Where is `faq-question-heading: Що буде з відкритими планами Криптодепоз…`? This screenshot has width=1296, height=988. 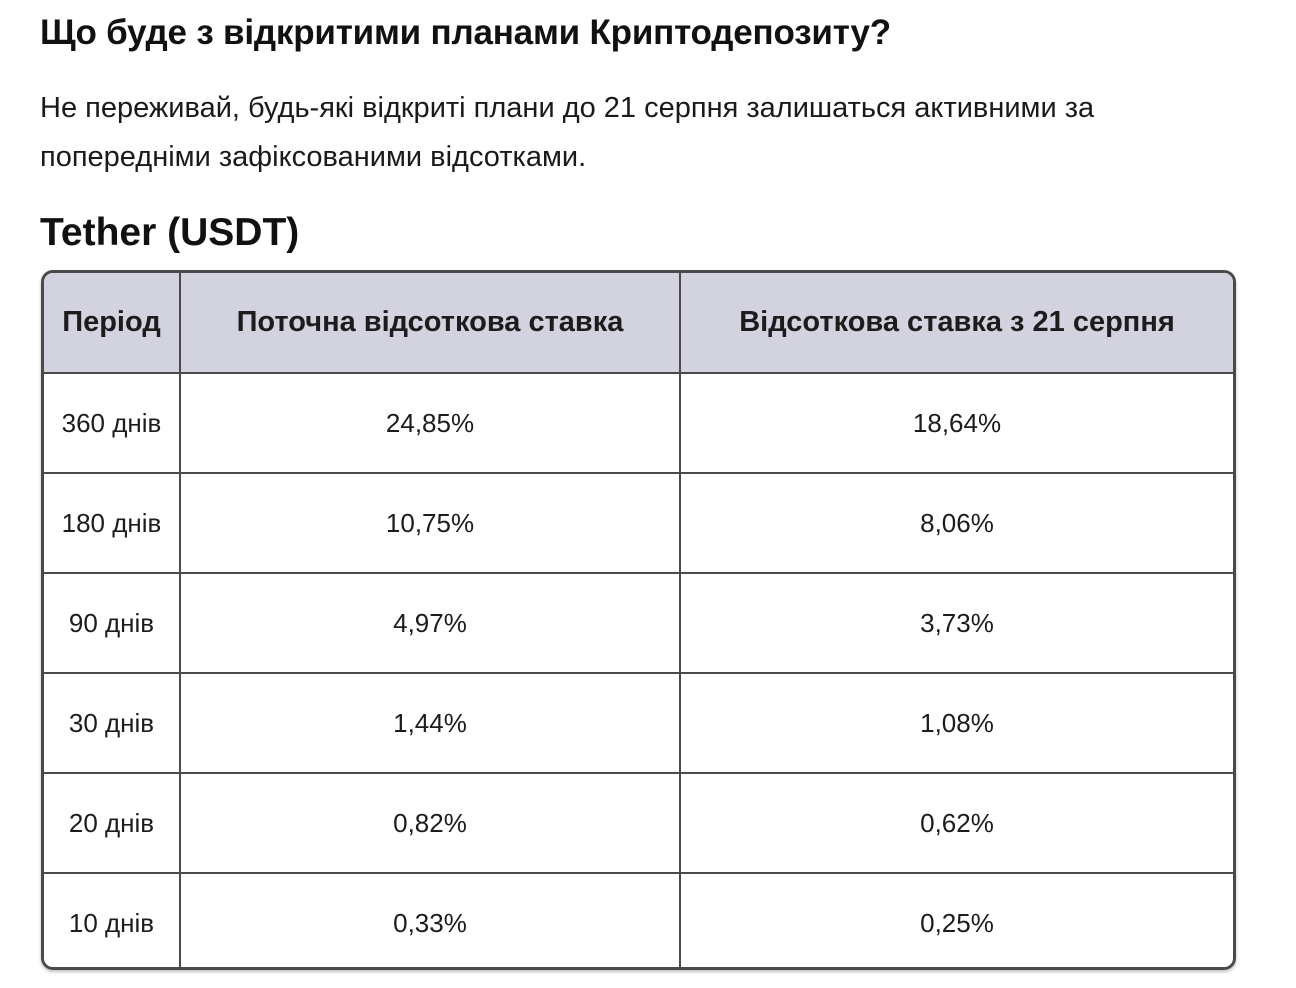 faq-question-heading: Що буде з відкритими планами Криптодепоз… is located at coordinates (465, 32).